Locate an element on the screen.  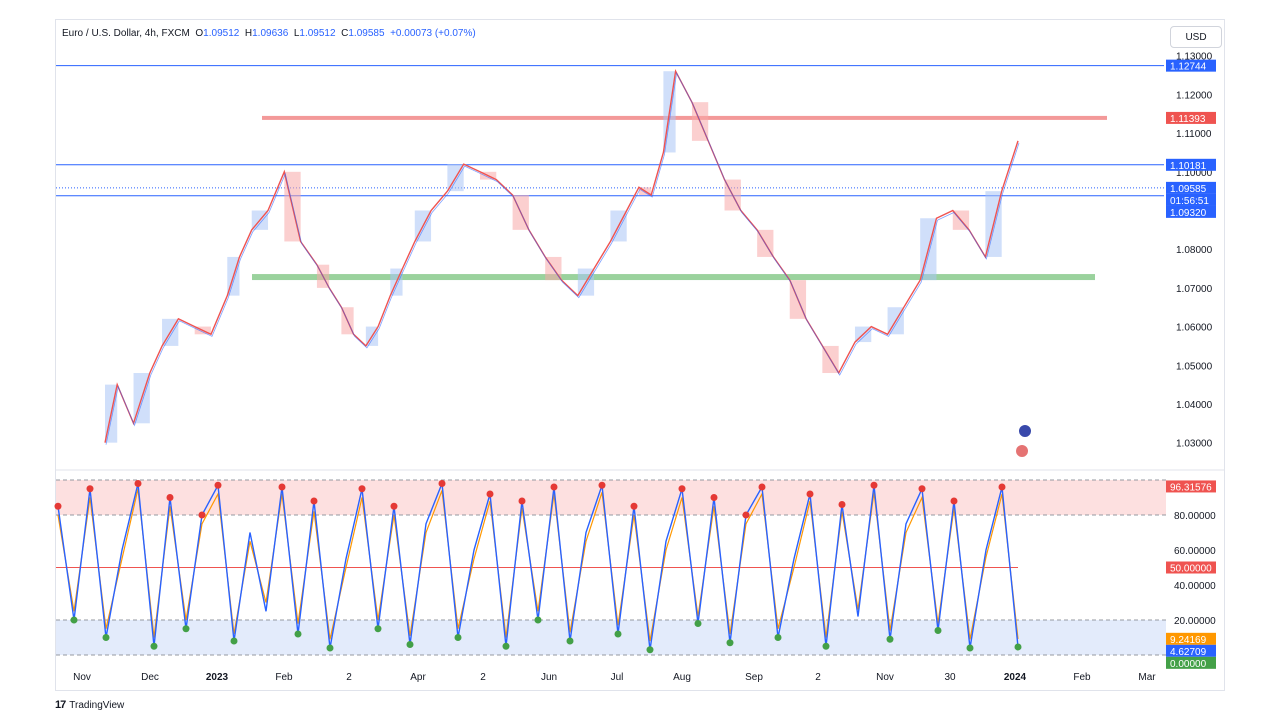
time-axis-tick: Jun is located at coordinates (549, 677).